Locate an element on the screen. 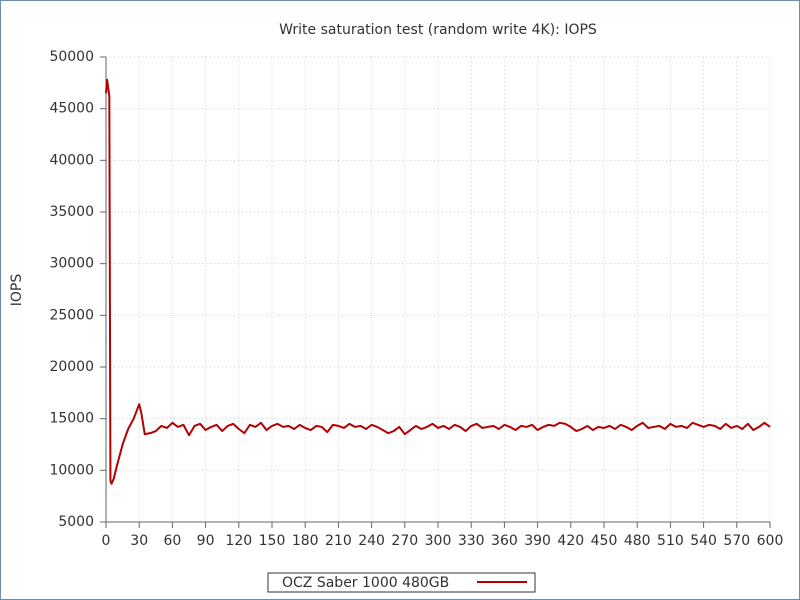  y-axis-label: IOPS is located at coordinates (17, 290).